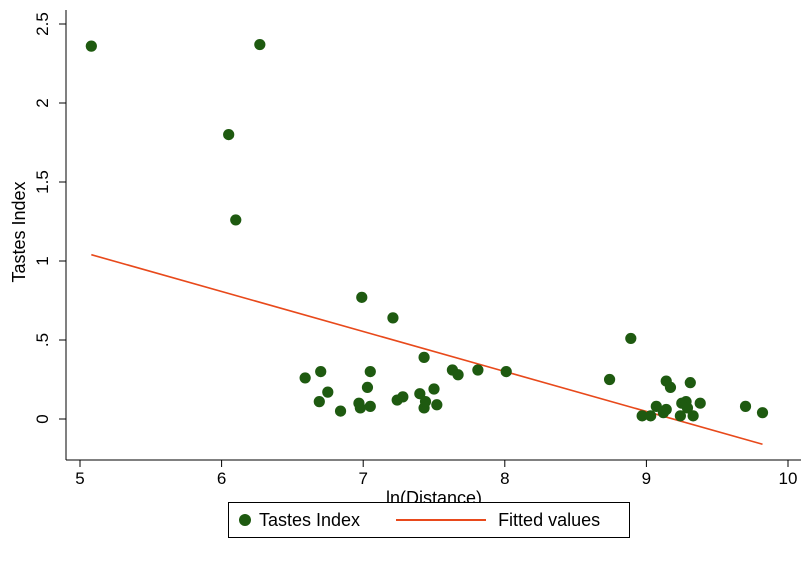  I want to click on legend: Tastes Index Fitted values, so click(429, 520).